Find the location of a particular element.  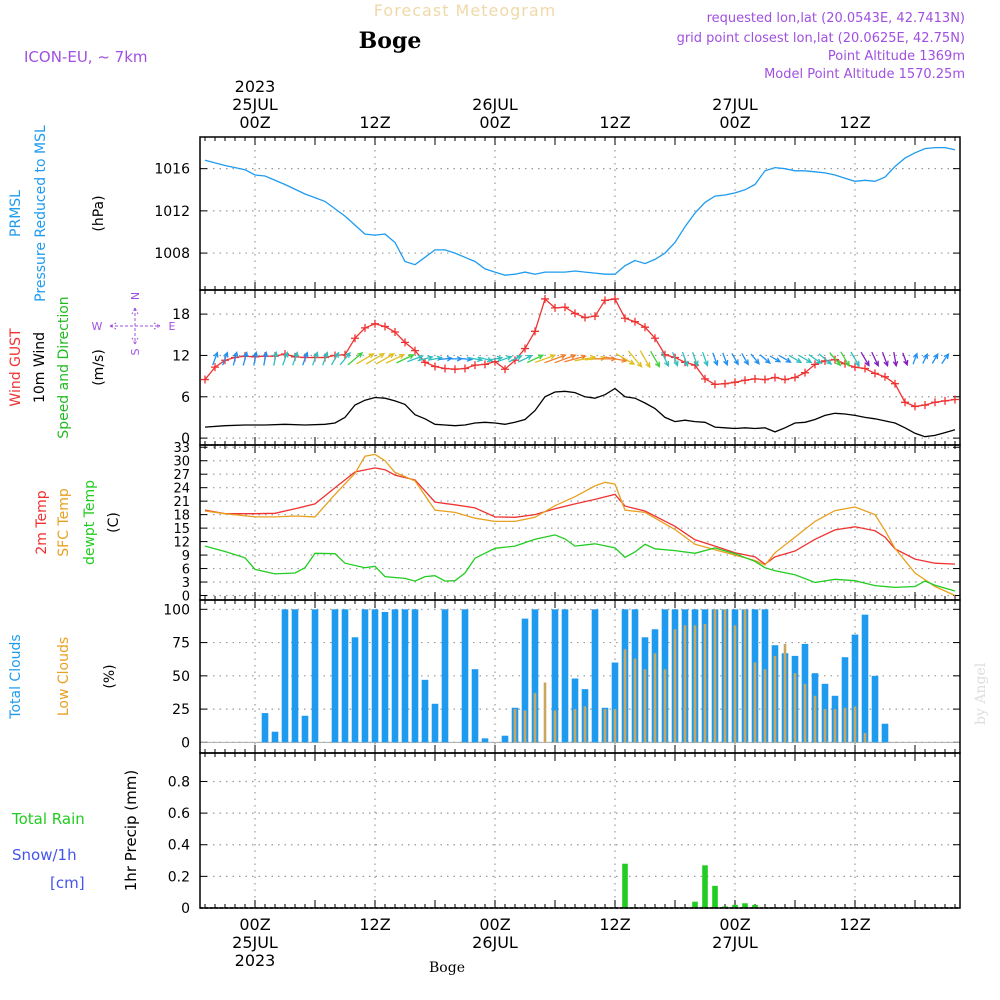

panel-axis-label: (%) is located at coordinates (110, 676).